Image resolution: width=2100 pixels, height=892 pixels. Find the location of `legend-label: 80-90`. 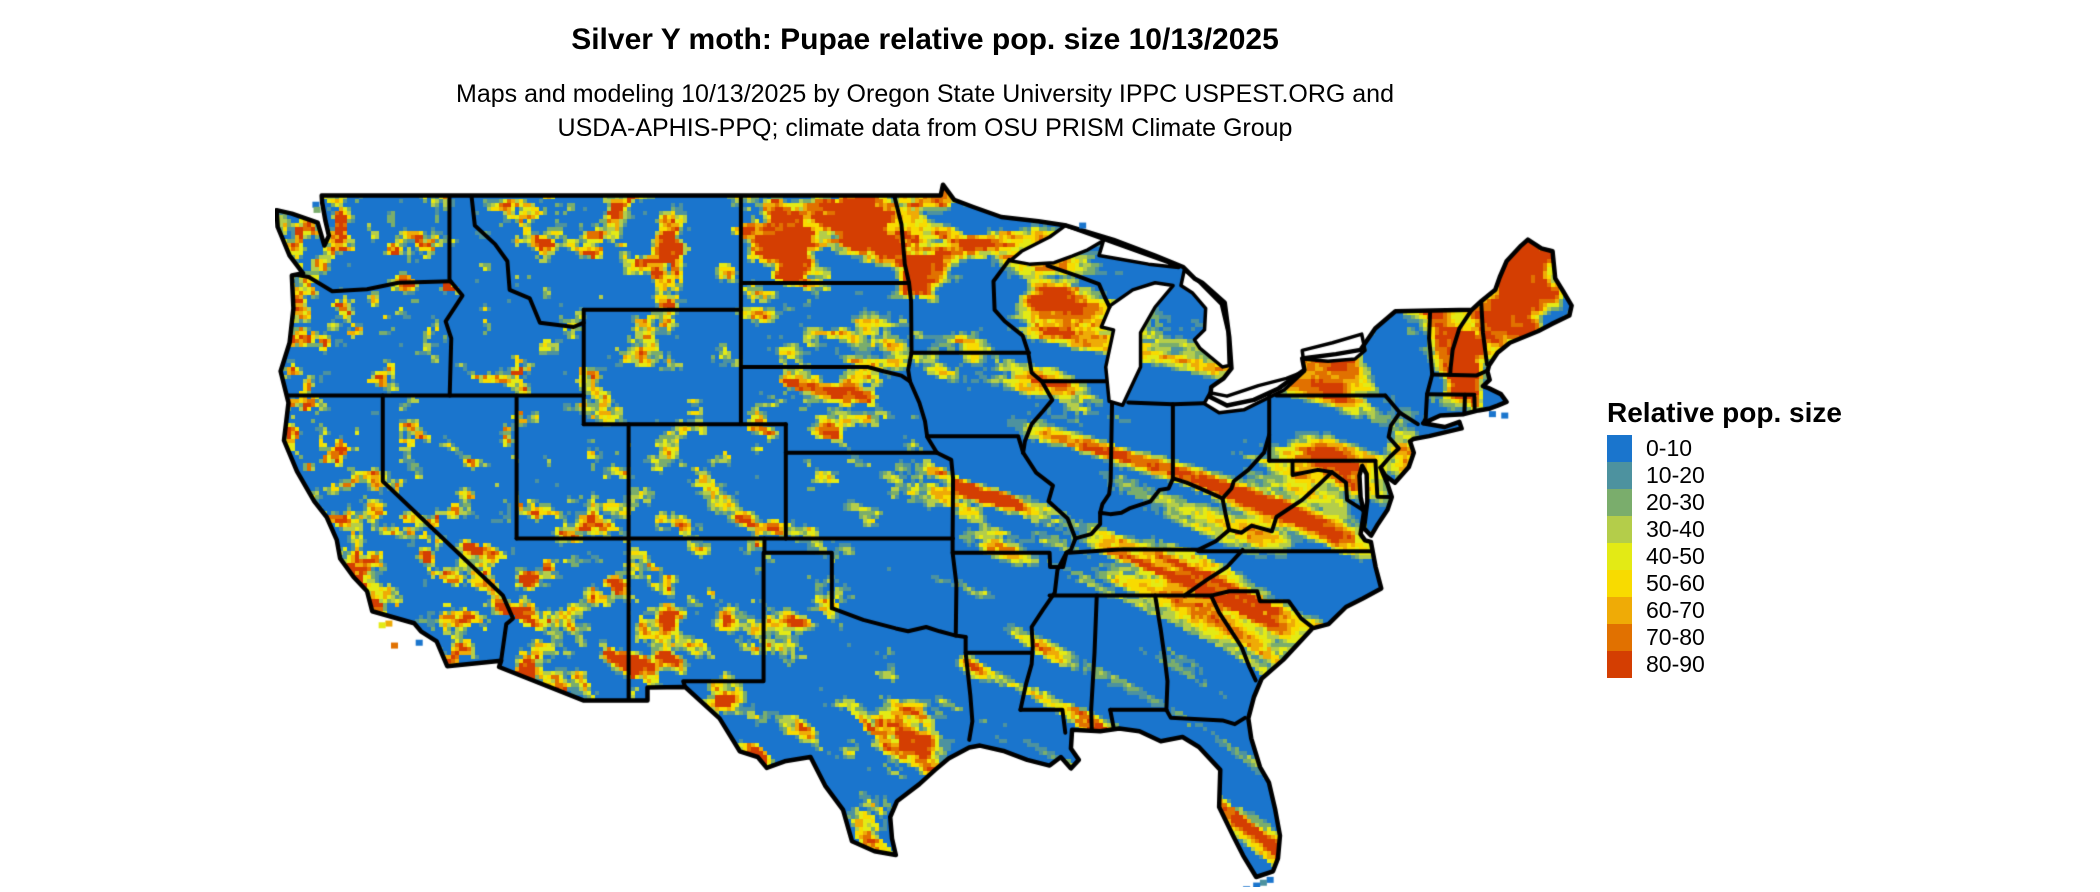

legend-label: 80-90 is located at coordinates (1675, 664).